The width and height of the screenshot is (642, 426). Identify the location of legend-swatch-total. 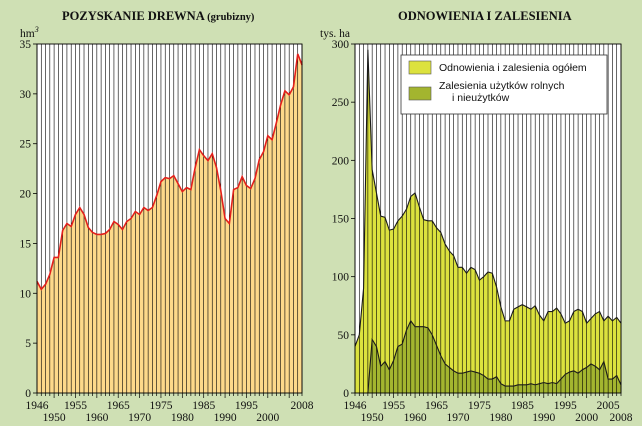
(420, 67).